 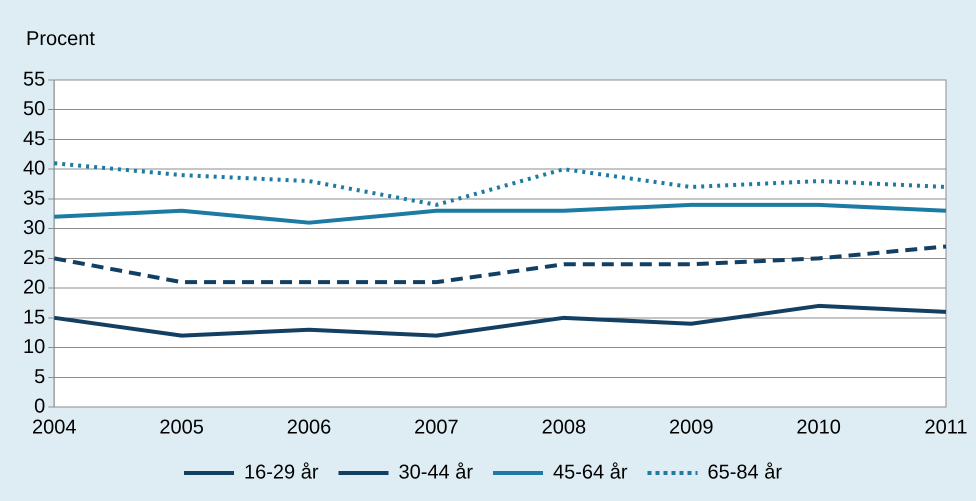 What do you see at coordinates (40, 407) in the screenshot?
I see `y-tick-label: 0` at bounding box center [40, 407].